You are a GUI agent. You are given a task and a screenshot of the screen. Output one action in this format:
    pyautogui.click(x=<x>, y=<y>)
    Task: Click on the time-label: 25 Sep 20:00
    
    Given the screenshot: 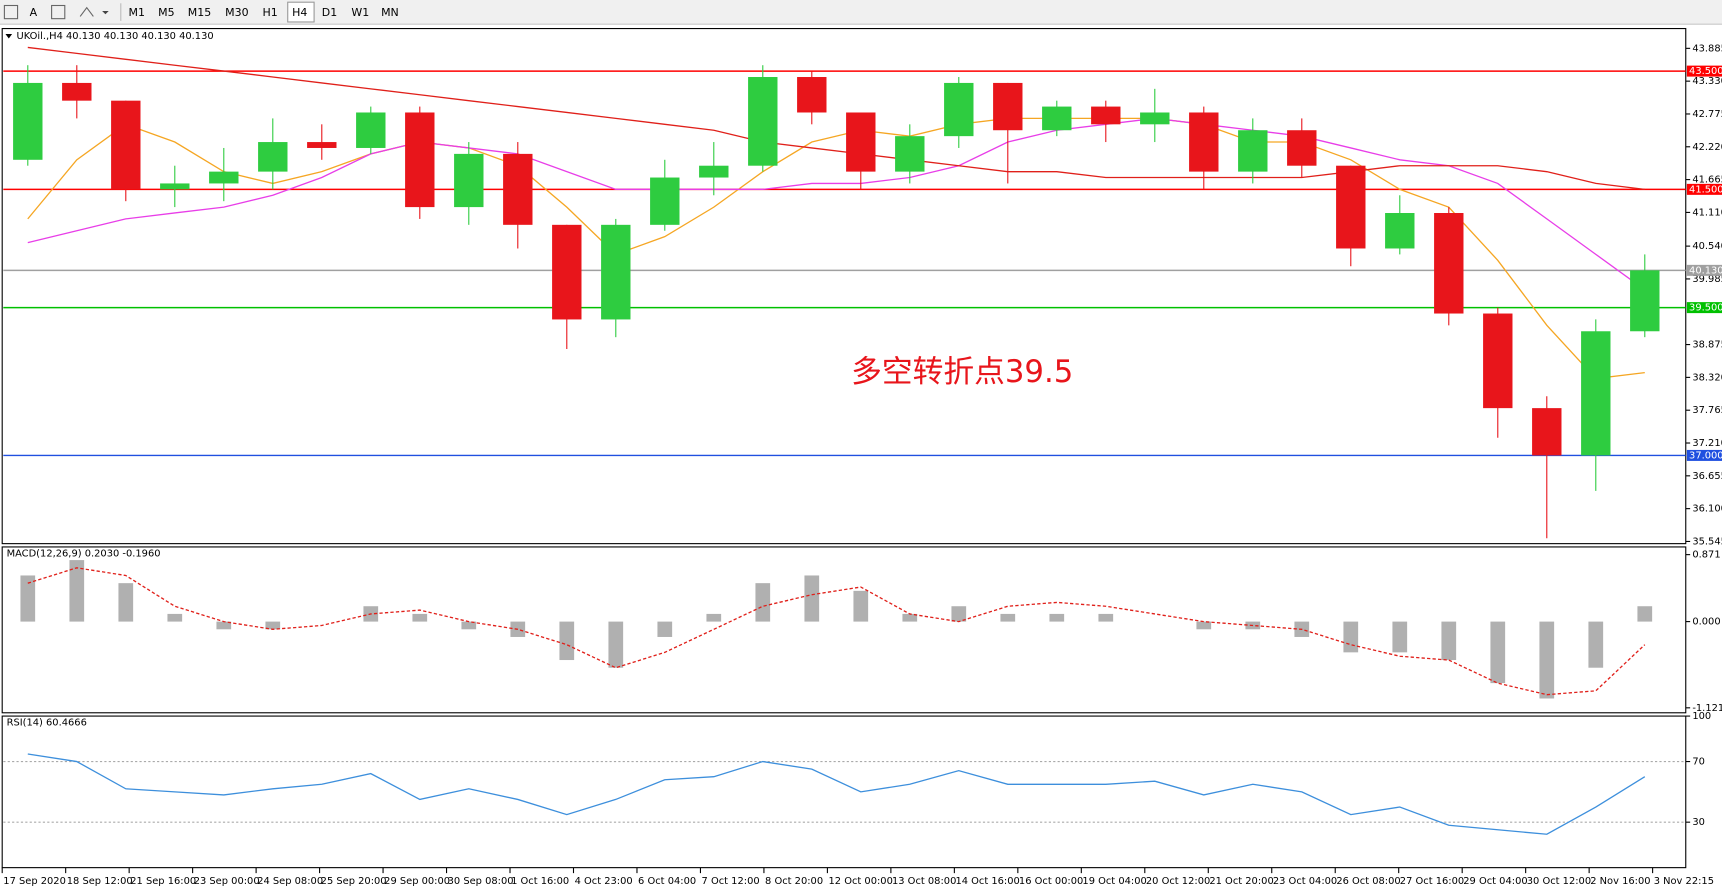 What is the action you would take?
    pyautogui.click(x=354, y=881)
    